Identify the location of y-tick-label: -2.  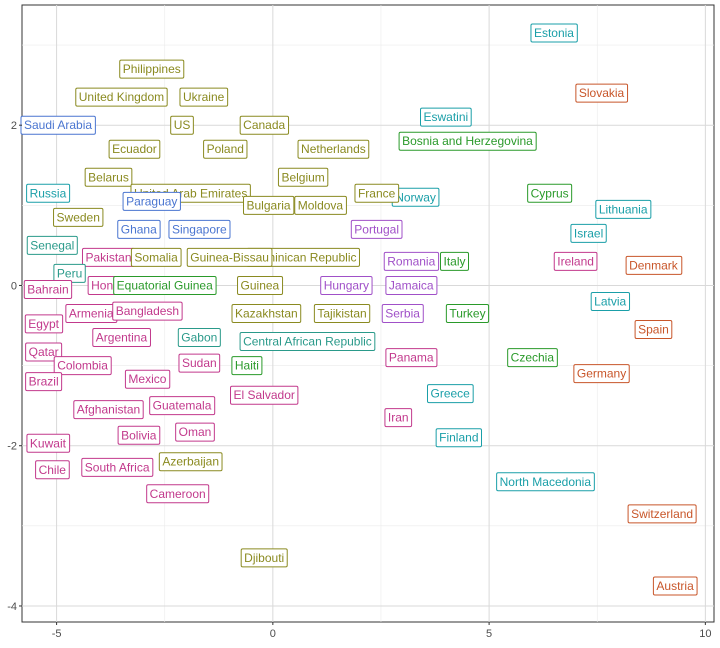
(12, 447).